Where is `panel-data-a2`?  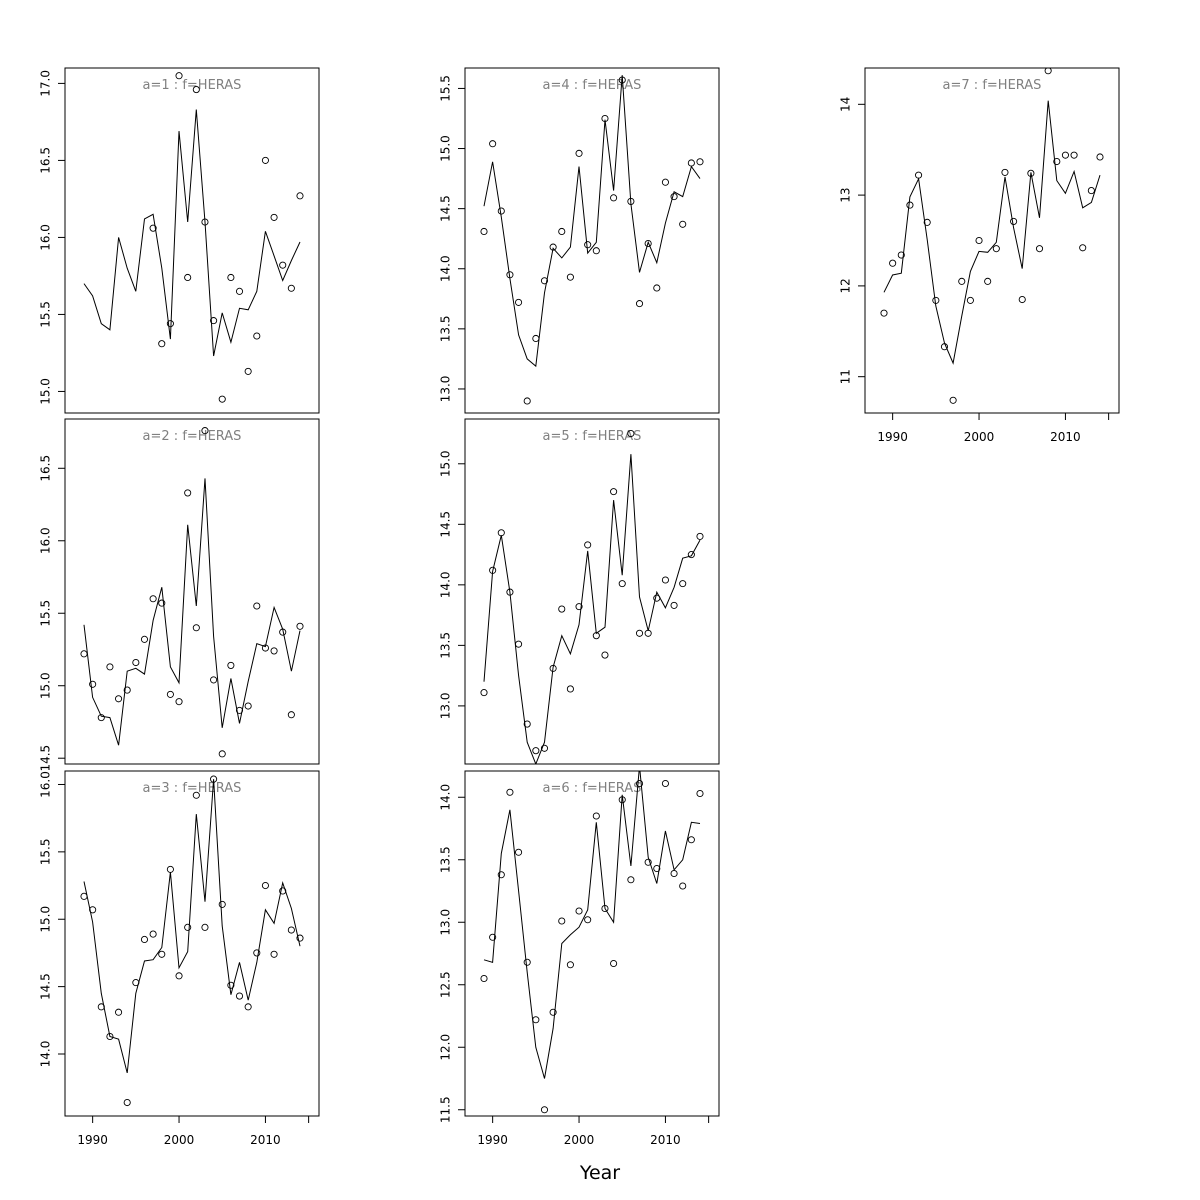 panel-data-a2 is located at coordinates (192, 592).